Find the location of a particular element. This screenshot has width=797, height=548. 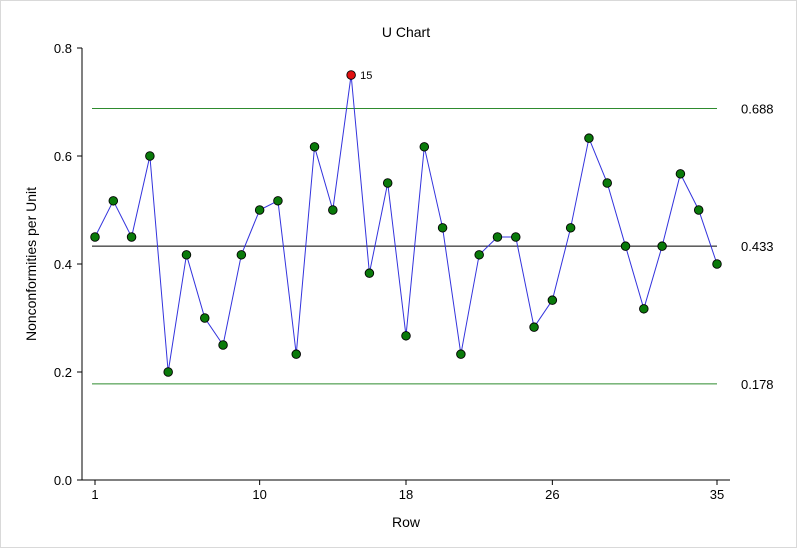

x-tick-label: 10 is located at coordinates (259, 494).